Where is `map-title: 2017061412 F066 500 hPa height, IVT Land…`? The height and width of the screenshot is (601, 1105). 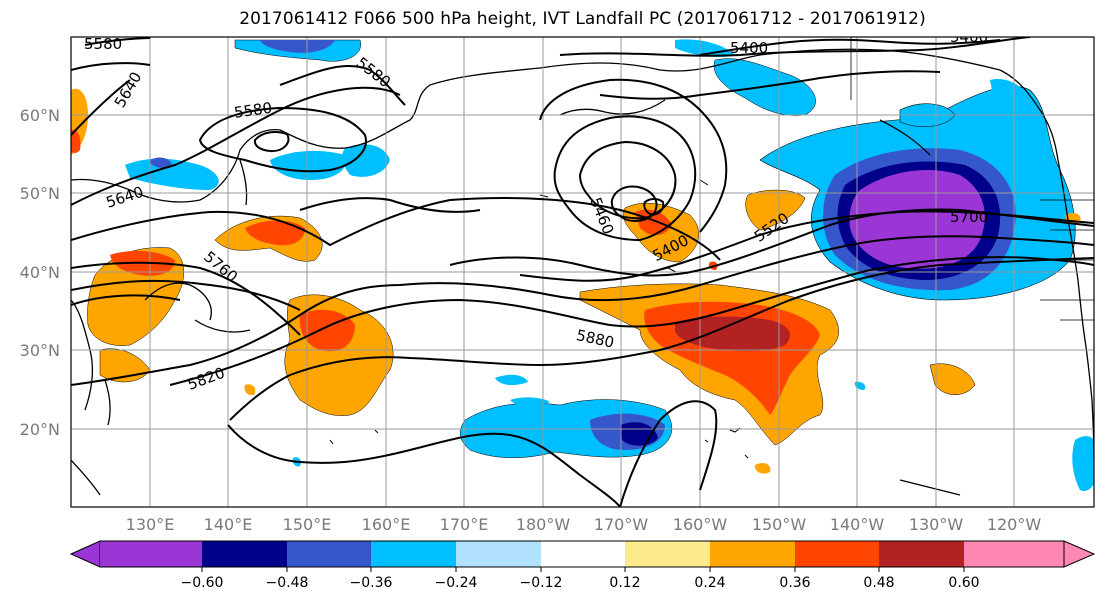
map-title: 2017061412 F066 500 hPa height, IVT Land… is located at coordinates (582, 19).